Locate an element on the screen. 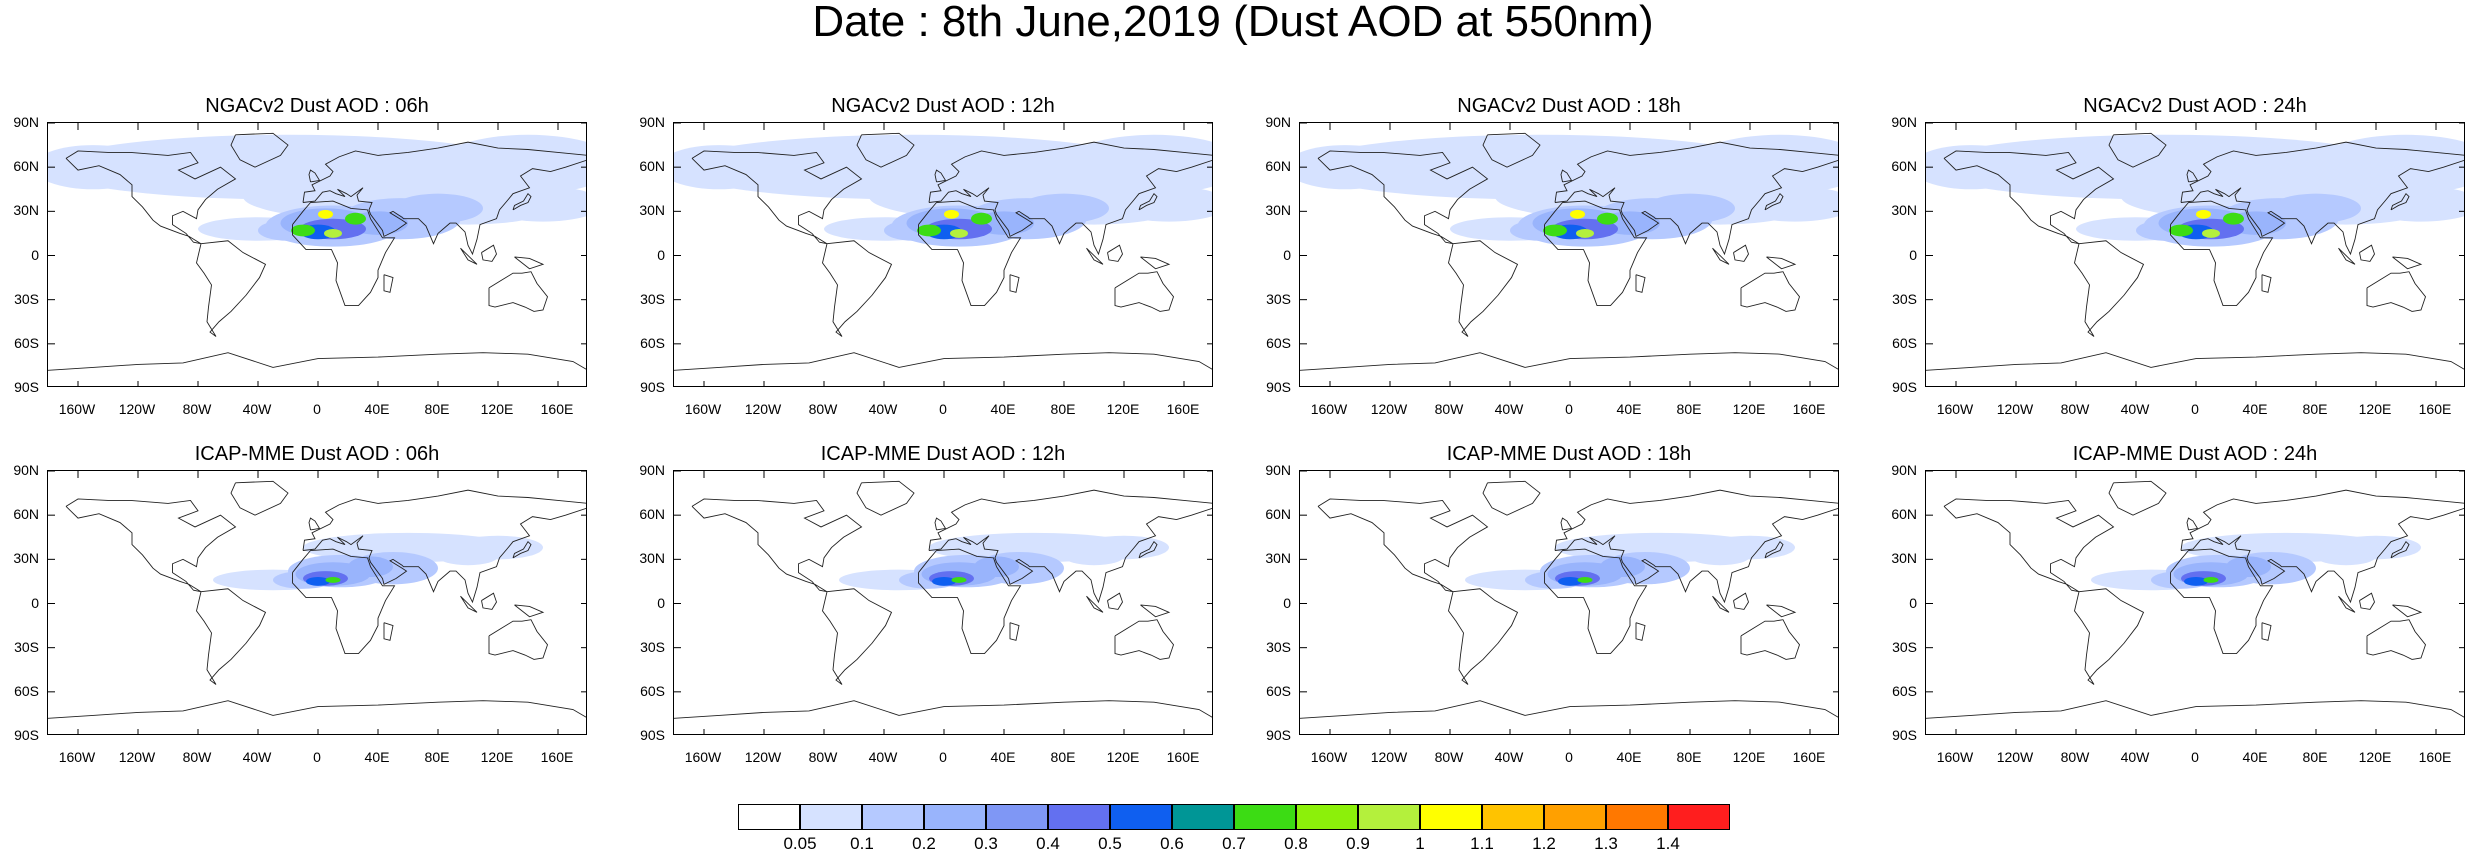 Image resolution: width=2466 pixels, height=854 pixels. colorbar-label: 0.9 is located at coordinates (1358, 843).